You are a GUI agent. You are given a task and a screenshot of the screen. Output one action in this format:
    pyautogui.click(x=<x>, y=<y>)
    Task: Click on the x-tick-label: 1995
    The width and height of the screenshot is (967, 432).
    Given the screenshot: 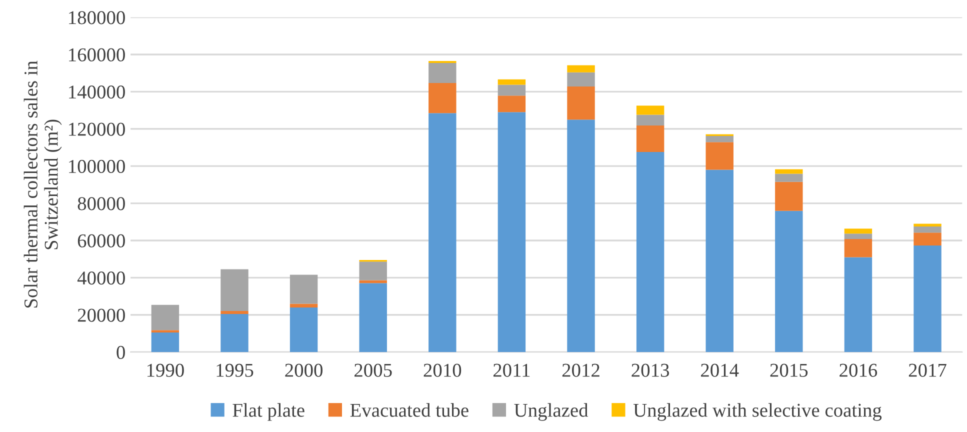 What is the action you would take?
    pyautogui.click(x=235, y=370)
    